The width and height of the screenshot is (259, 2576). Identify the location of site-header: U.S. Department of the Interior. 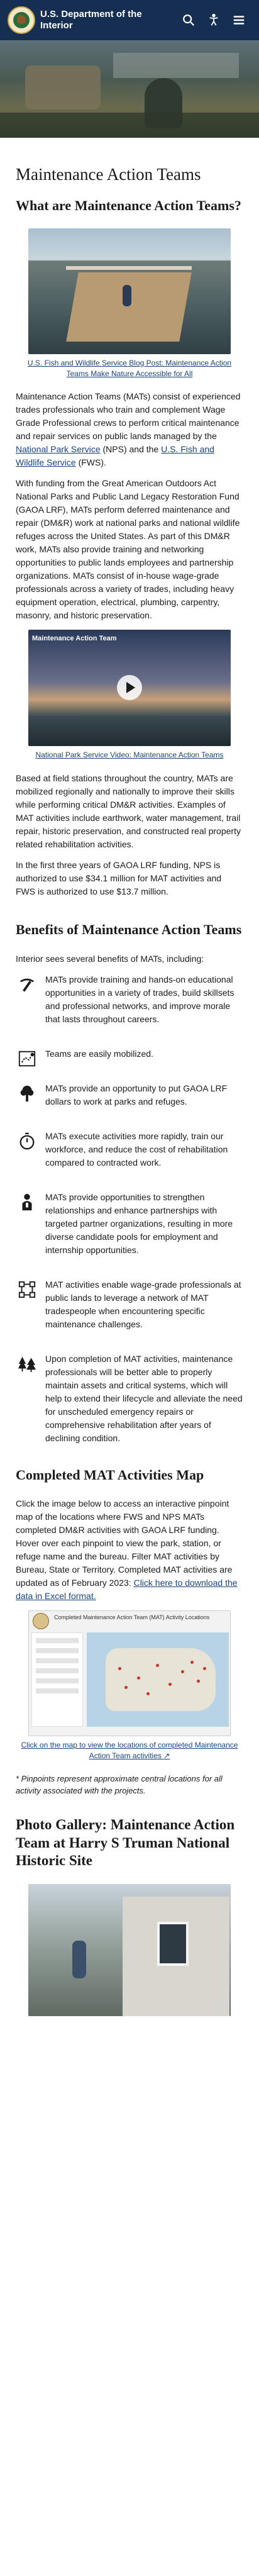
(129, 20).